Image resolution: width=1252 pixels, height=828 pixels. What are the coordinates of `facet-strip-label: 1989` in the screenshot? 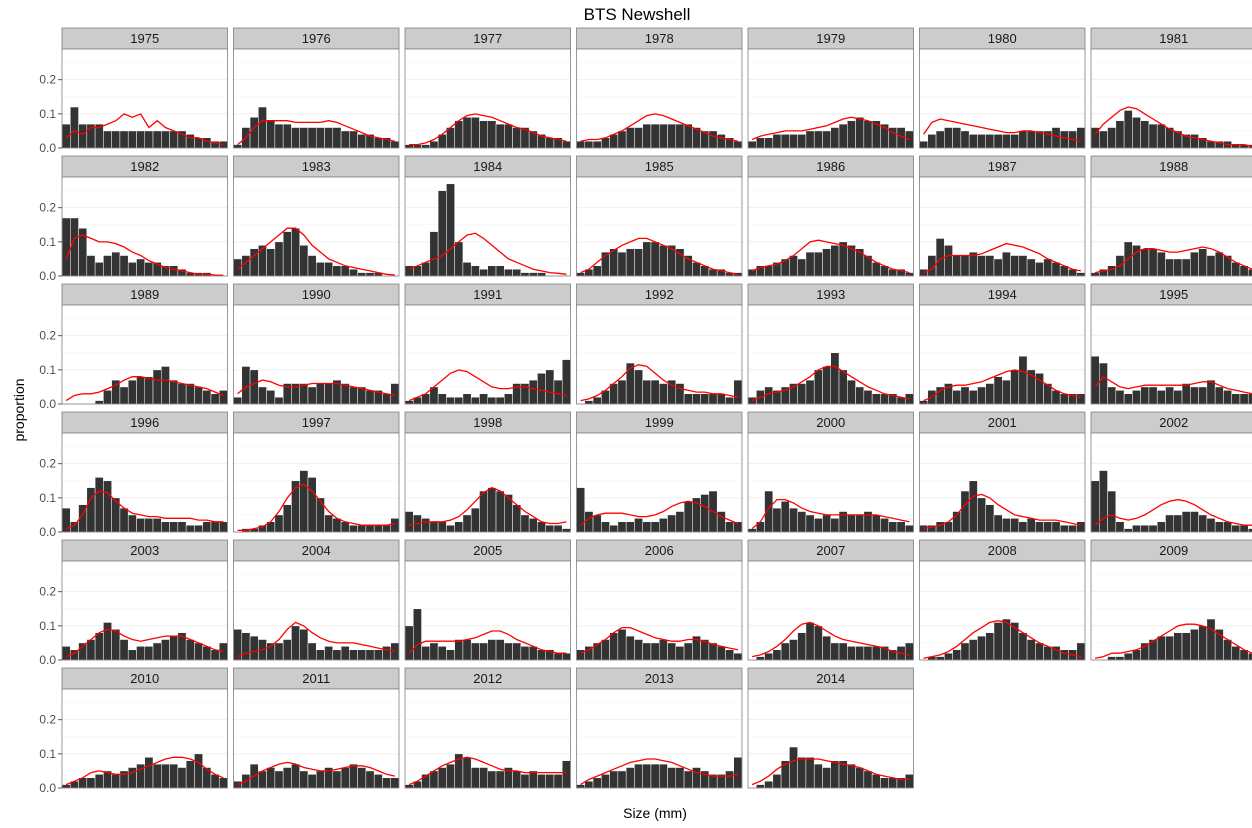 It's located at (144, 294).